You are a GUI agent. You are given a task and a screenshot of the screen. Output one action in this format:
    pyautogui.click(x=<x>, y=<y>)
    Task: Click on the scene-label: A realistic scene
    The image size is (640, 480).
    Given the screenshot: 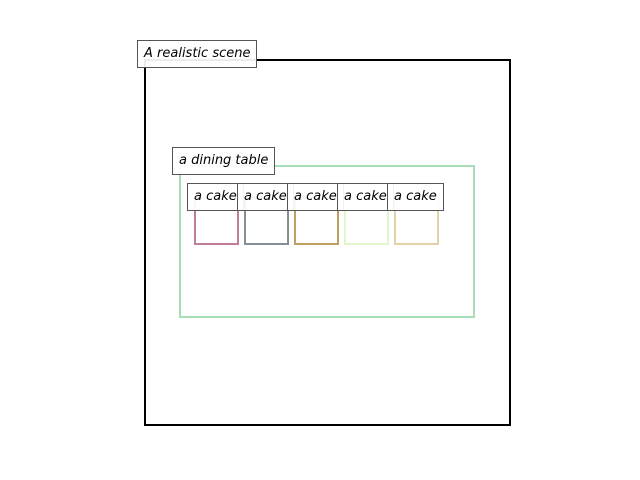 What is the action you would take?
    pyautogui.click(x=197, y=54)
    